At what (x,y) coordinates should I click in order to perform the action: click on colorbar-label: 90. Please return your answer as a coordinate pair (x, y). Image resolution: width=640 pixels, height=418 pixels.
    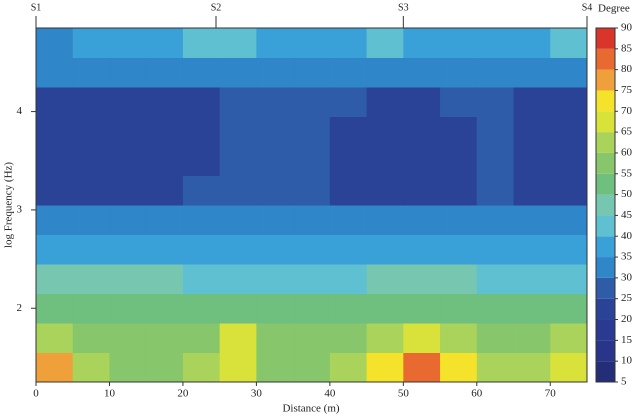
    Looking at the image, I should click on (627, 28).